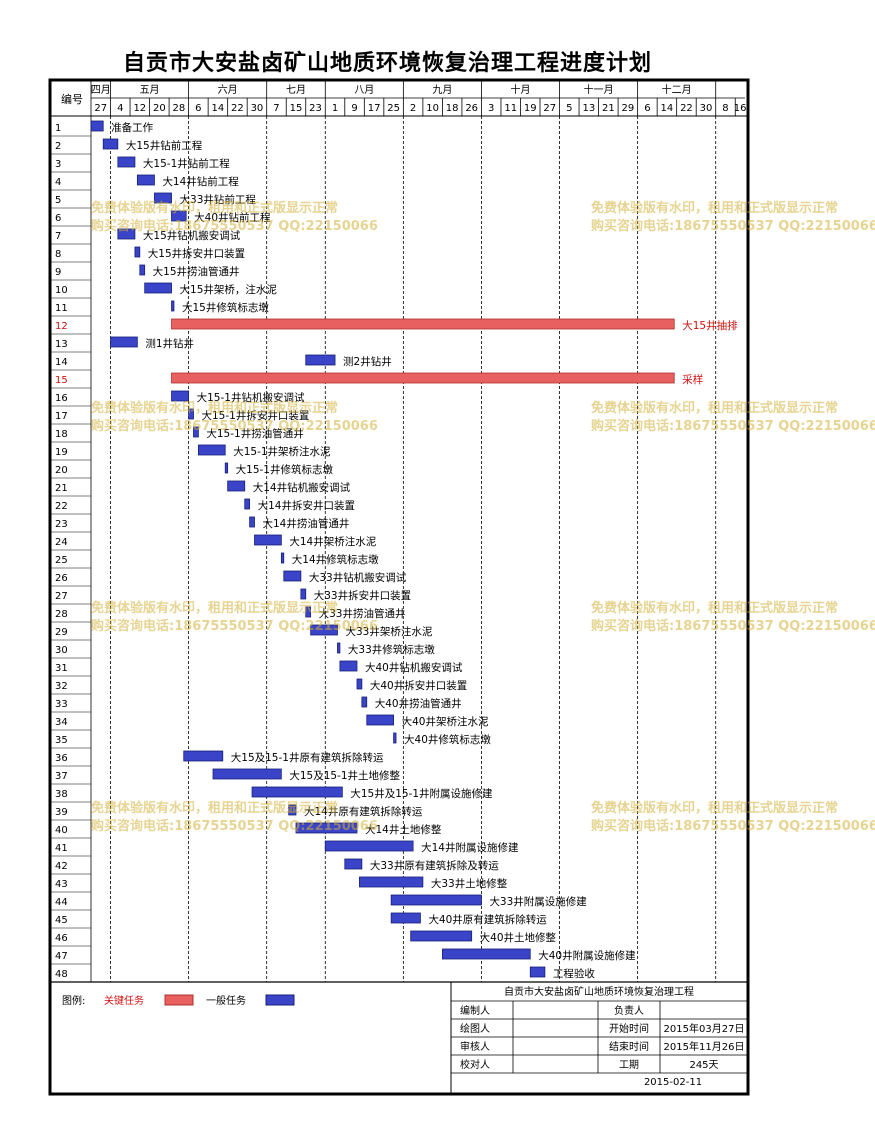 The image size is (875, 1143). I want to click on task-label: 大15井拆安井口装置, so click(196, 253).